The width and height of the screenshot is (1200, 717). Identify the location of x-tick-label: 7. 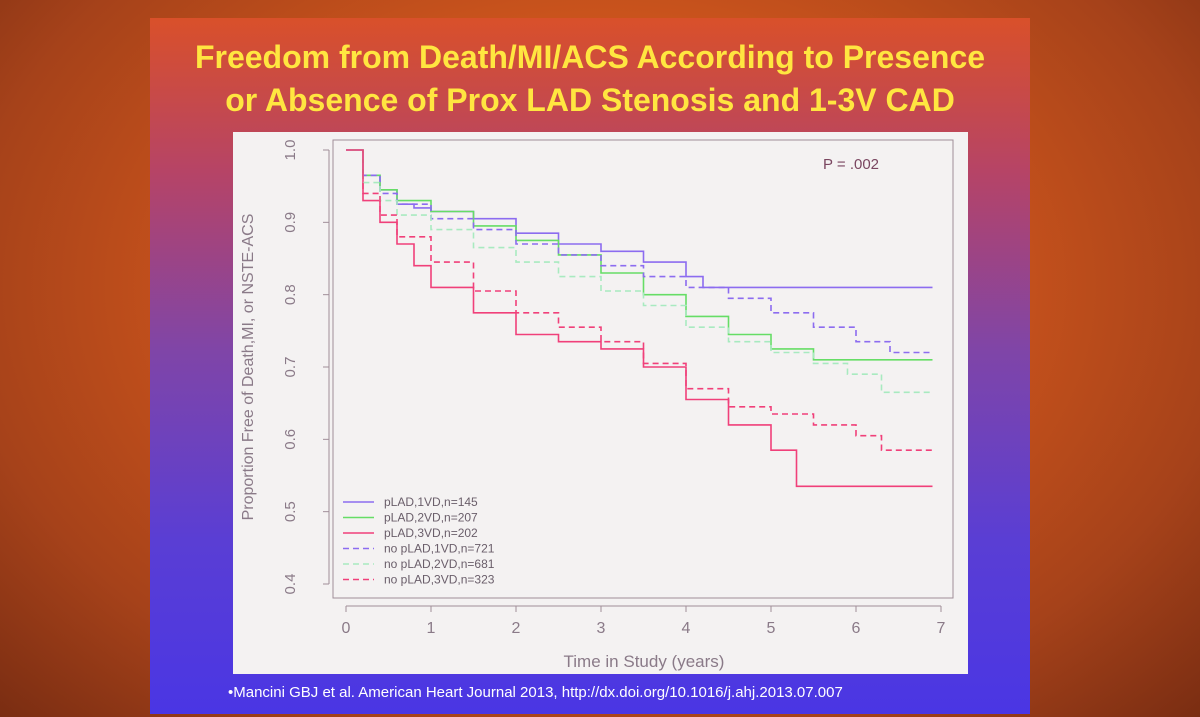
(941, 628).